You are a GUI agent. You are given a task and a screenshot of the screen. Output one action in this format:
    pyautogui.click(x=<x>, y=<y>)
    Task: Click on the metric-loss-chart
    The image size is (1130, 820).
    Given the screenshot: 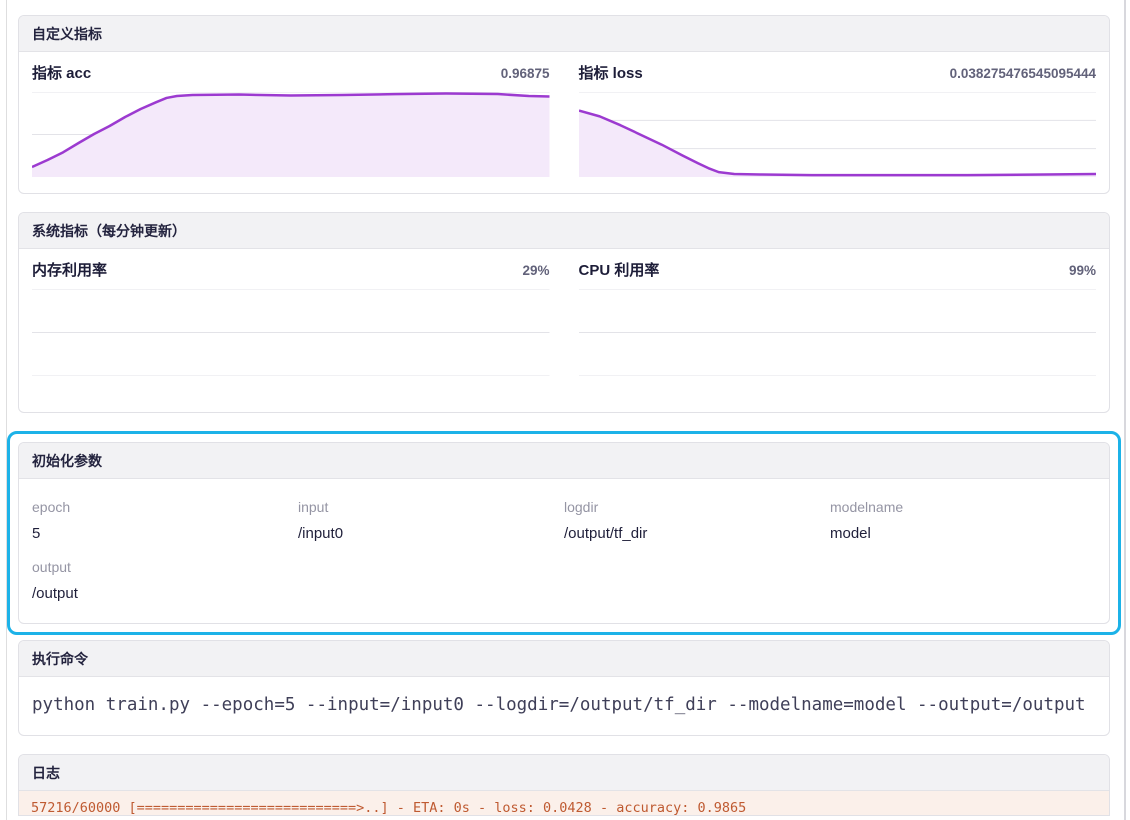 What is the action you would take?
    pyautogui.click(x=837, y=134)
    